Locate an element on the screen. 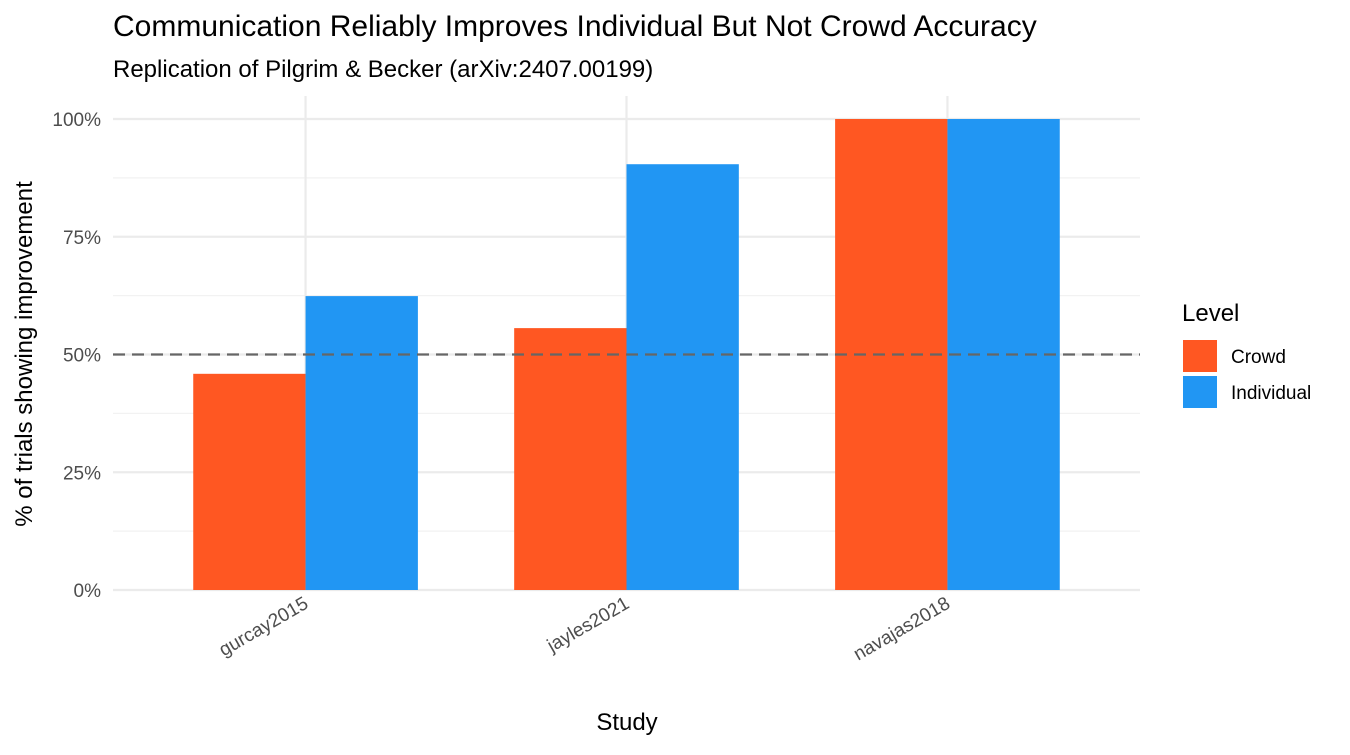 The height and width of the screenshot is (755, 1350). y-tick-label: 25% is located at coordinates (82, 473).